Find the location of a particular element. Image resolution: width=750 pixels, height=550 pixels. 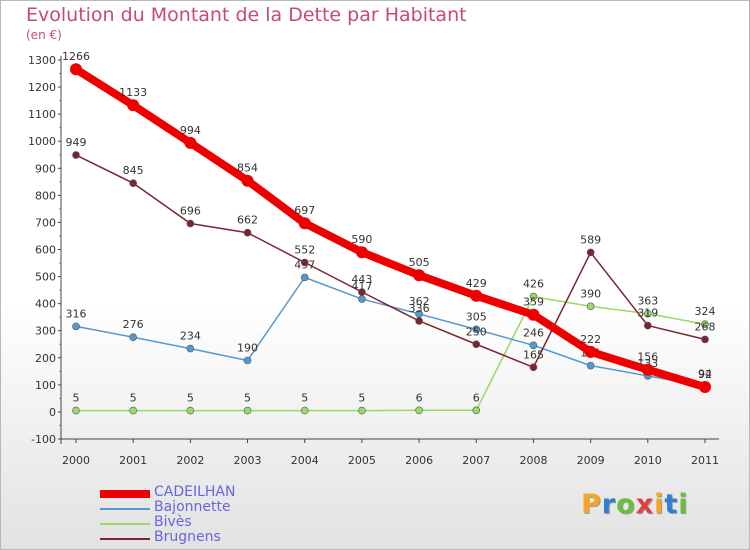

data-label-cadeilhan: 697 is located at coordinates (304, 210).